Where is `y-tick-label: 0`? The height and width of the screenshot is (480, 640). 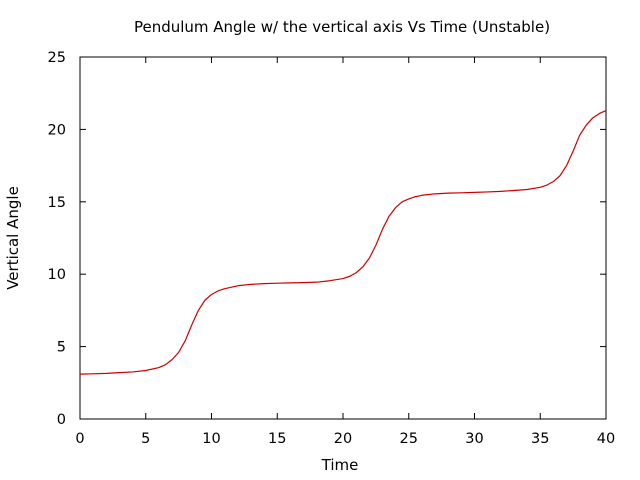
y-tick-label: 0 is located at coordinates (61, 420).